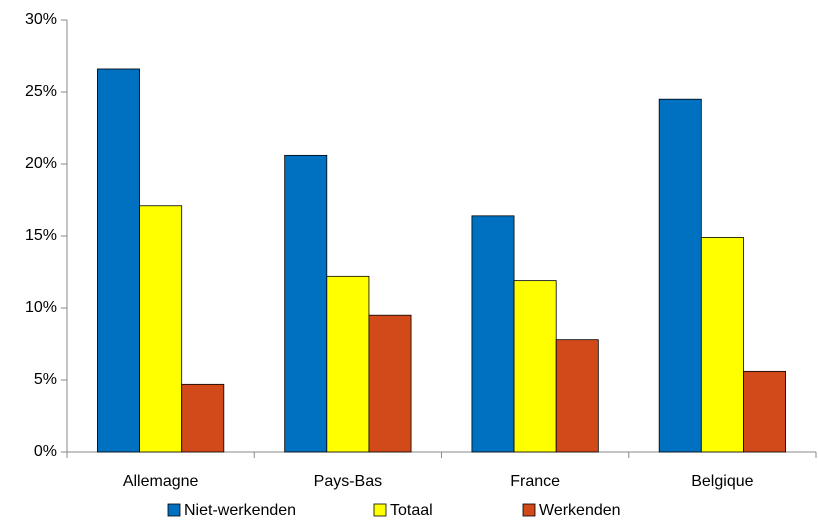 This screenshot has width=818, height=523. What do you see at coordinates (41, 91) in the screenshot?
I see `y-tick-label: 25%` at bounding box center [41, 91].